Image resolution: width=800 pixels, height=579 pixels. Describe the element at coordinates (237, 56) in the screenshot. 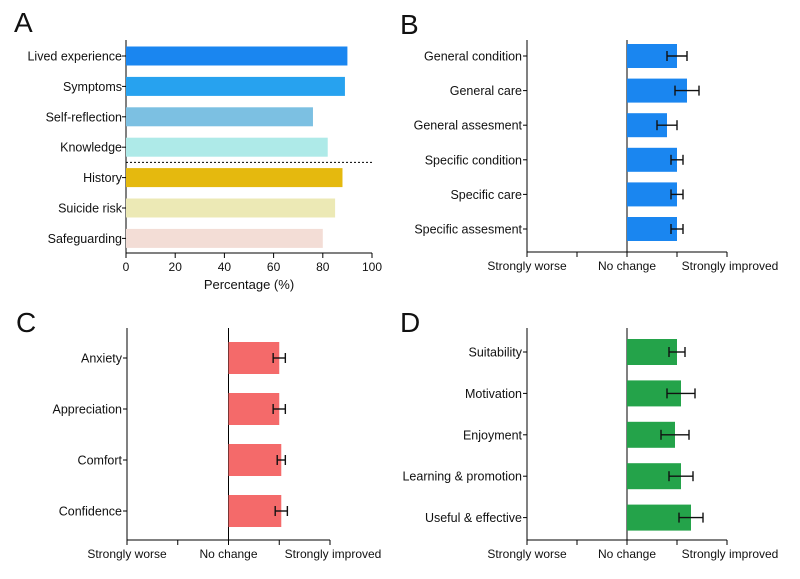

I see `bar-lived-experience` at that location.